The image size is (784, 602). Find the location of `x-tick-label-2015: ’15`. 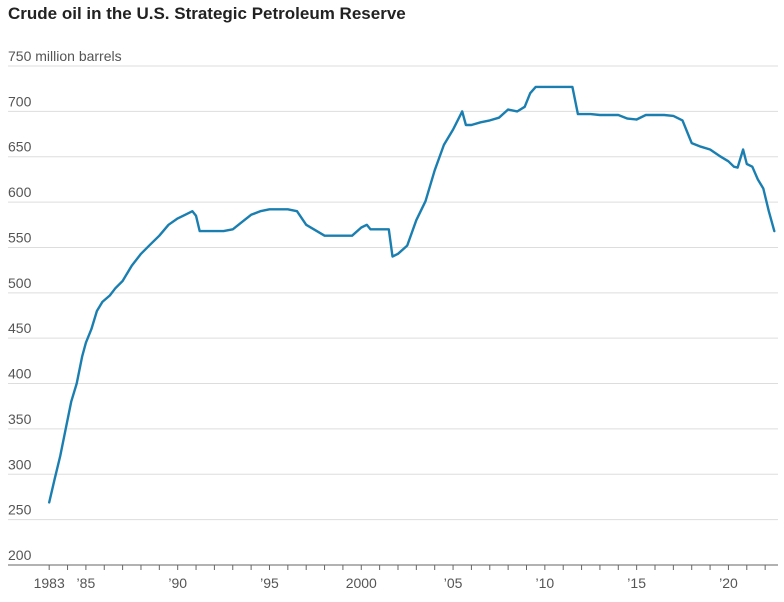

x-tick-label-2015: ’15 is located at coordinates (636, 583).